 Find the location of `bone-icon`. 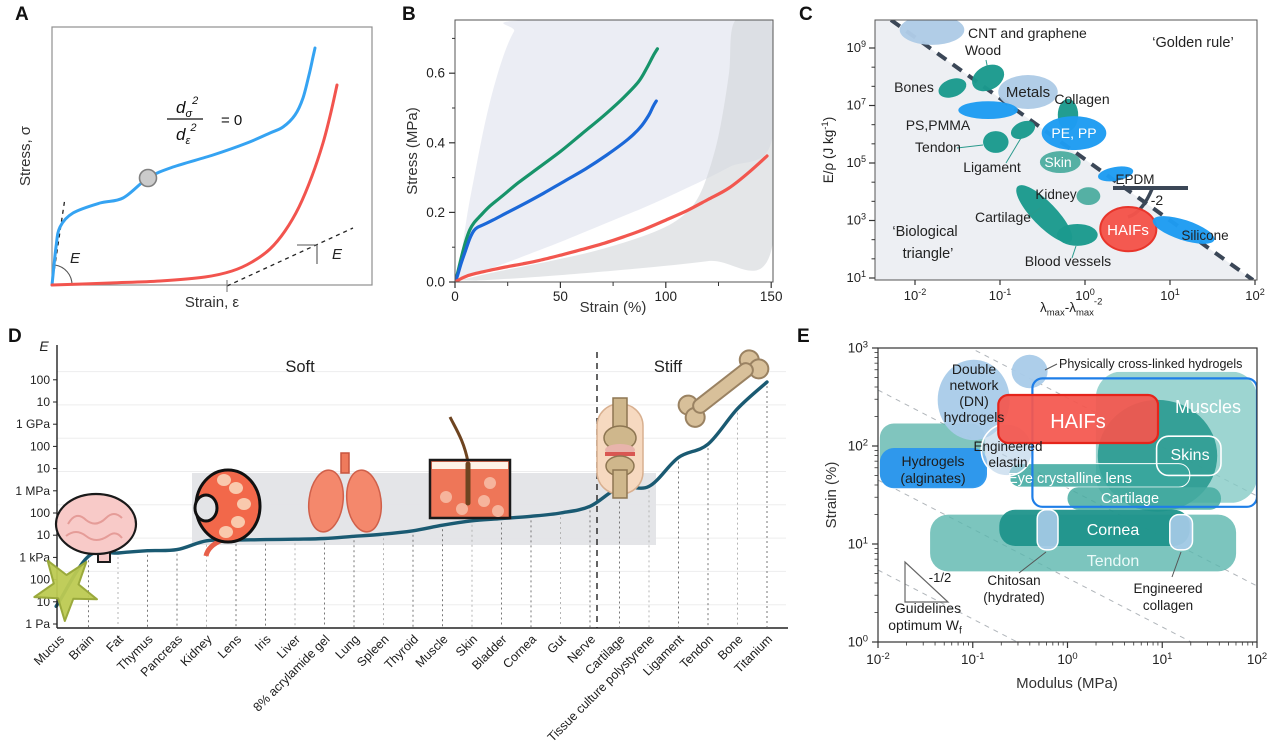

bone-icon is located at coordinates (723, 388).